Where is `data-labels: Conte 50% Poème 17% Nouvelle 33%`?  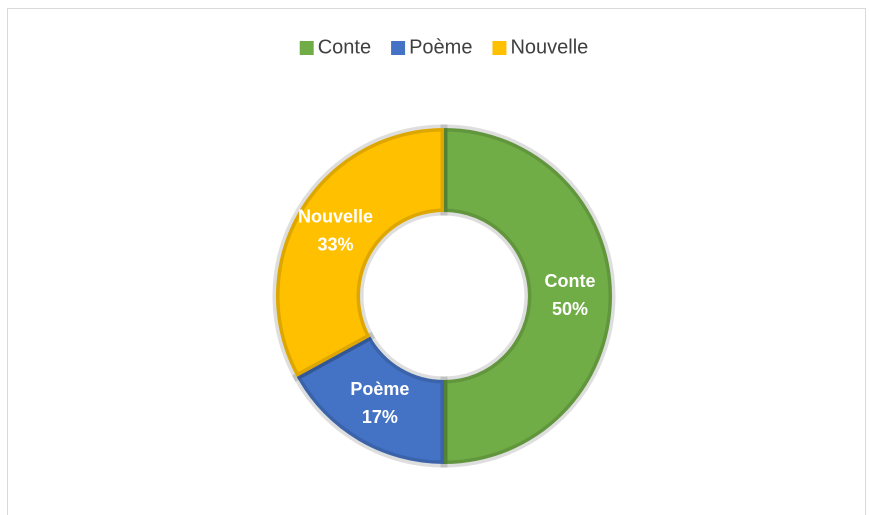 data-labels: Conte 50% Poème 17% Nouvelle 33% is located at coordinates (446, 317).